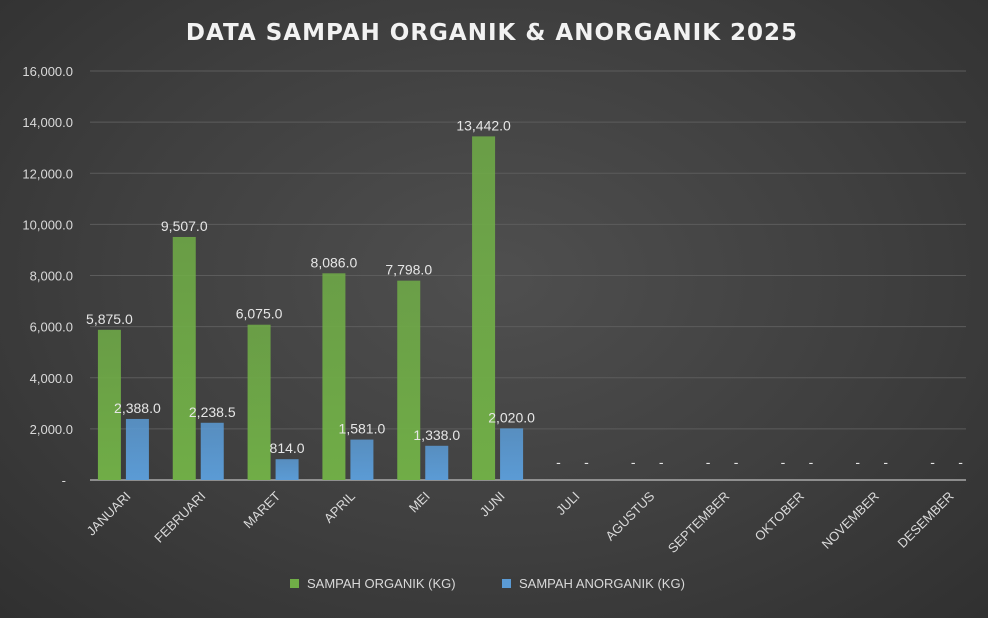  What do you see at coordinates (259, 314) in the screenshot?
I see `data-label: 6,075.0` at bounding box center [259, 314].